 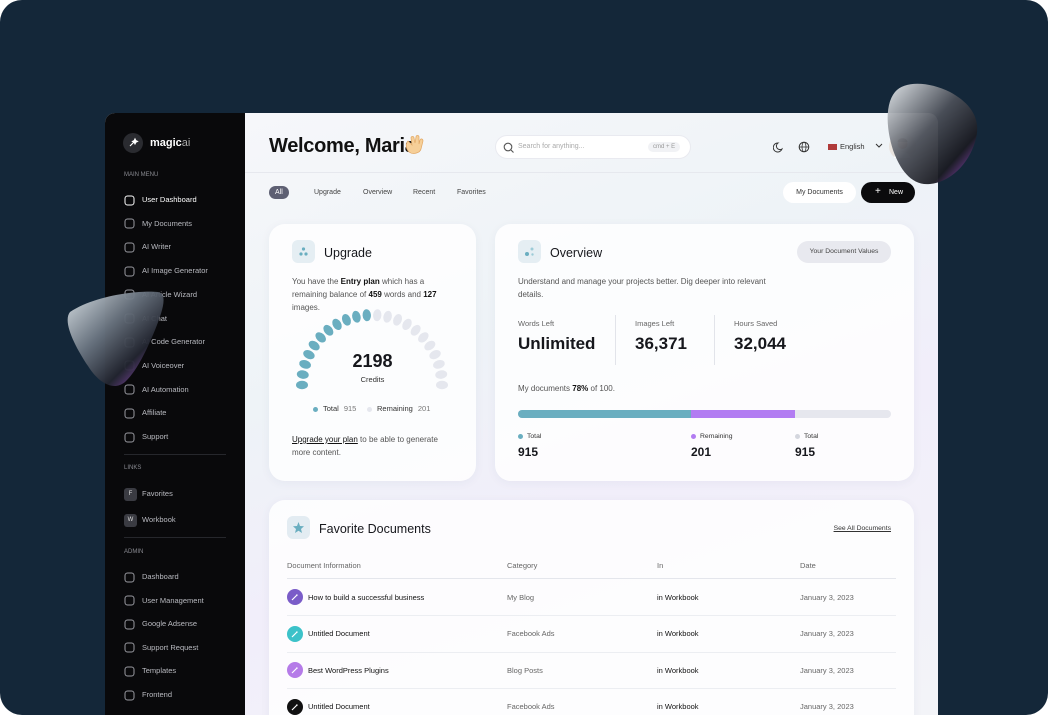 I want to click on menu-item: Workbook, so click(x=159, y=519).